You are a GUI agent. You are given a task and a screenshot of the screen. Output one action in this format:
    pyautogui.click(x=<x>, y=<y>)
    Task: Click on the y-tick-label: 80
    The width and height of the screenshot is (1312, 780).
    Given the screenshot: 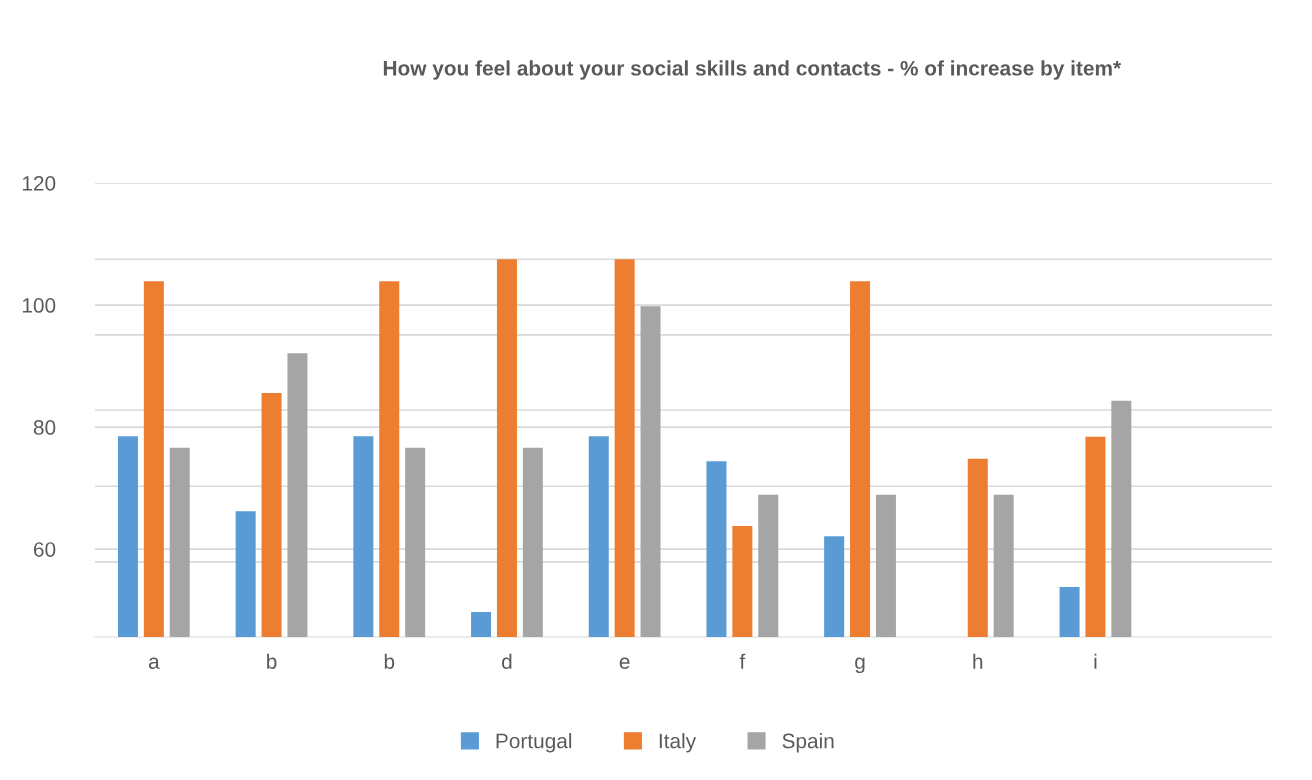 What is the action you would take?
    pyautogui.click(x=44, y=427)
    